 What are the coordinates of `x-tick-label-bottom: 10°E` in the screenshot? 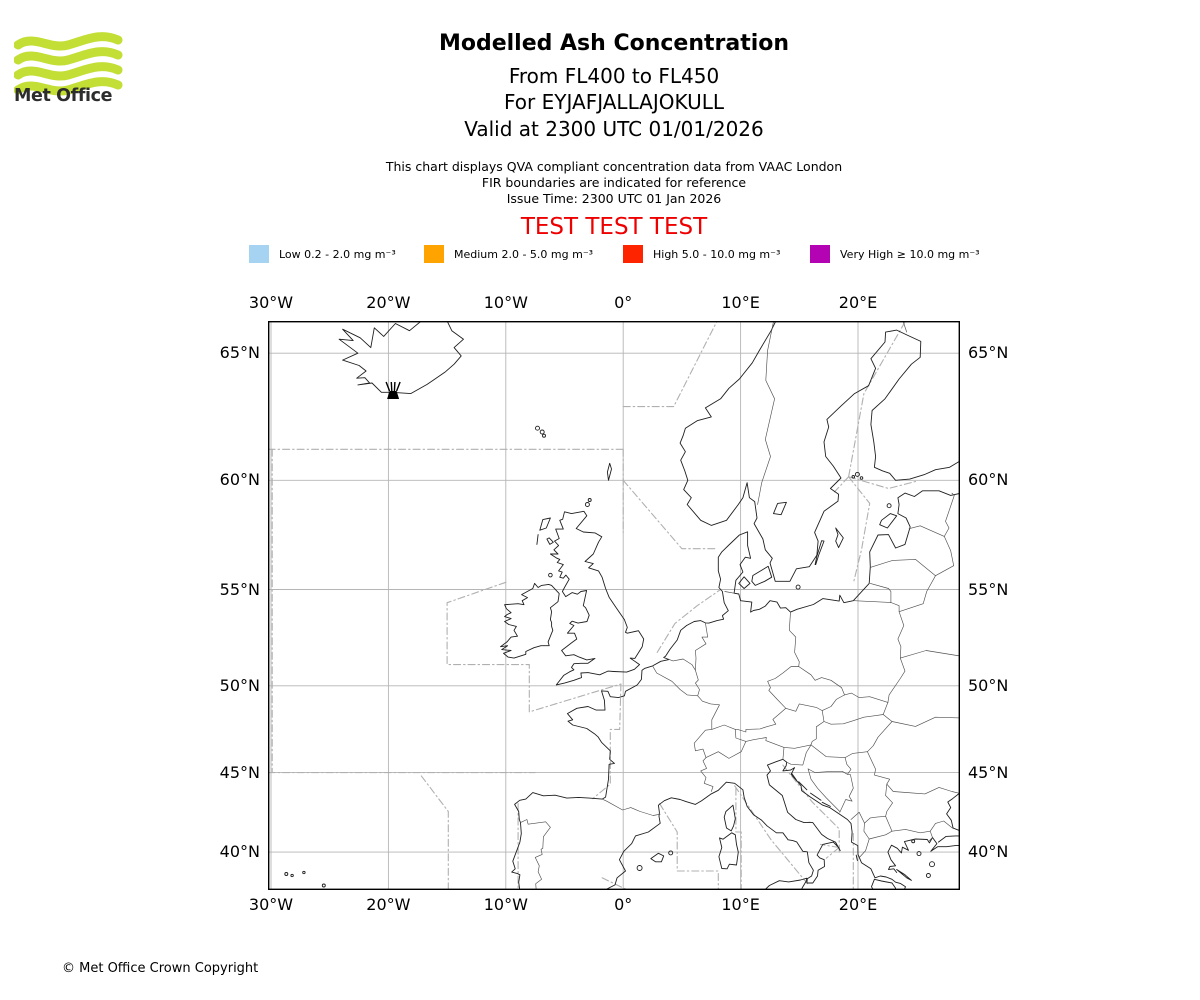 It's located at (740, 904).